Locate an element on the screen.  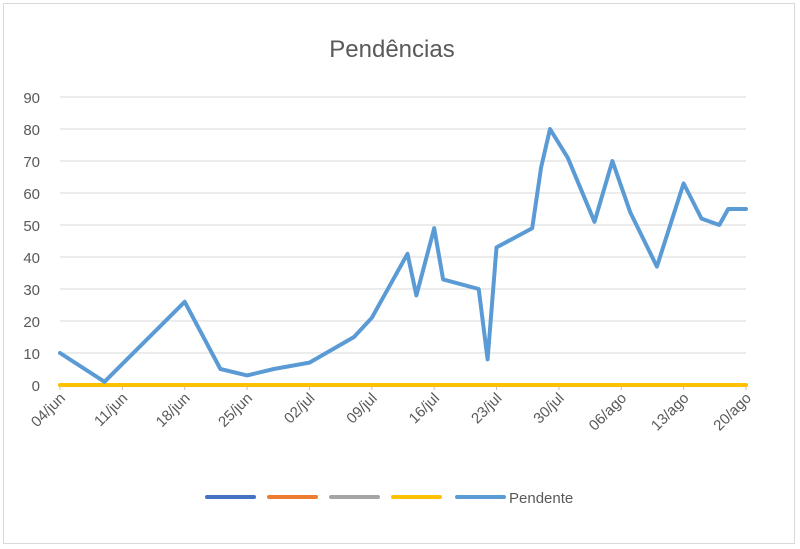
y-tick-label: 80 is located at coordinates (31, 130).